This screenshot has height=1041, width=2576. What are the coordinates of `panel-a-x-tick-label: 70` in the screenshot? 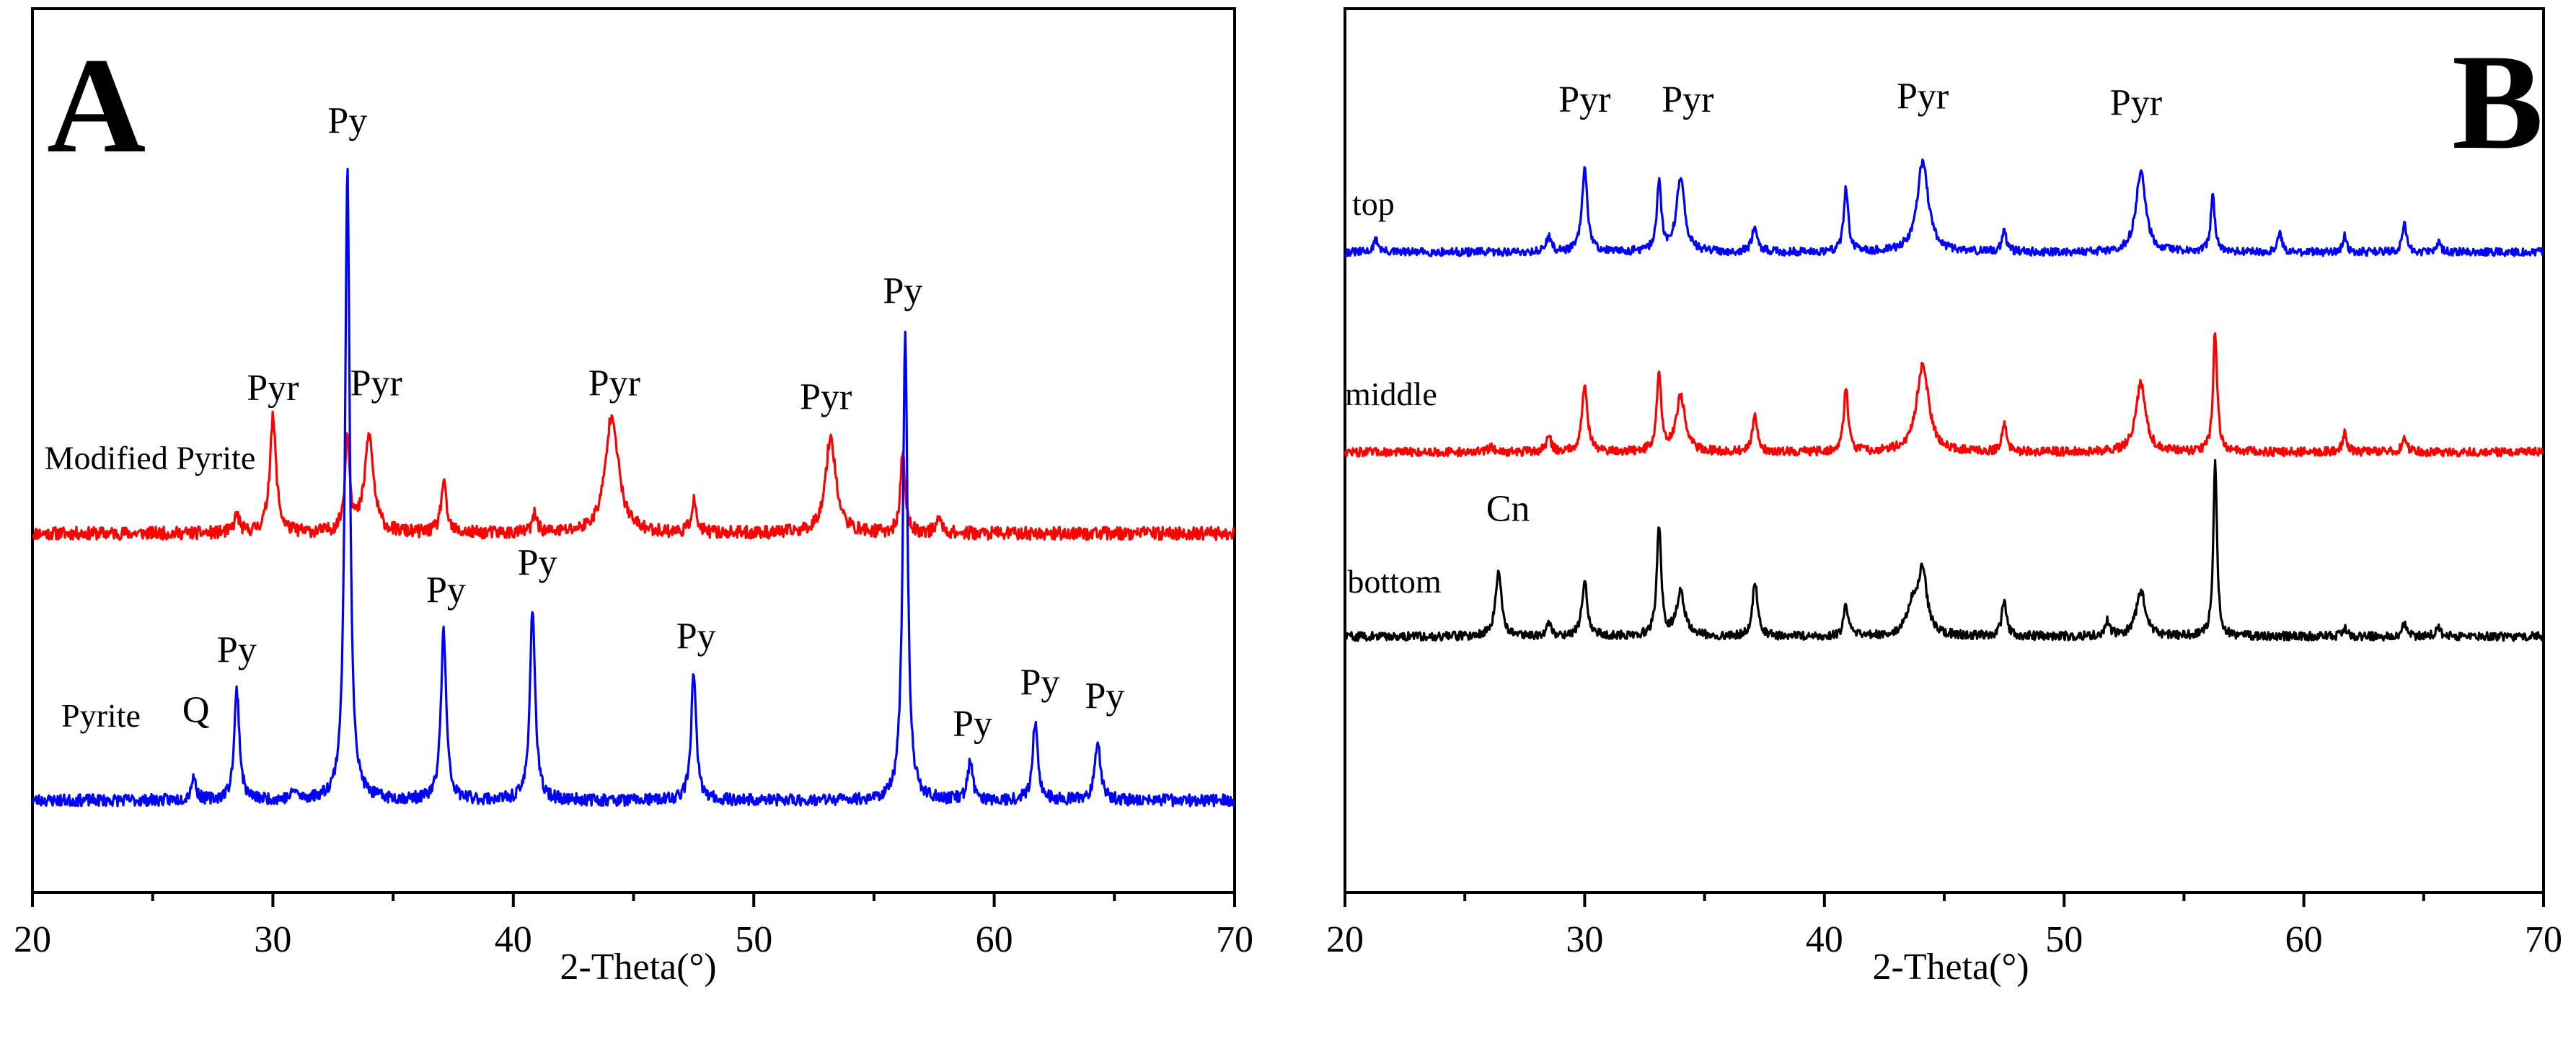 It's located at (1234, 939).